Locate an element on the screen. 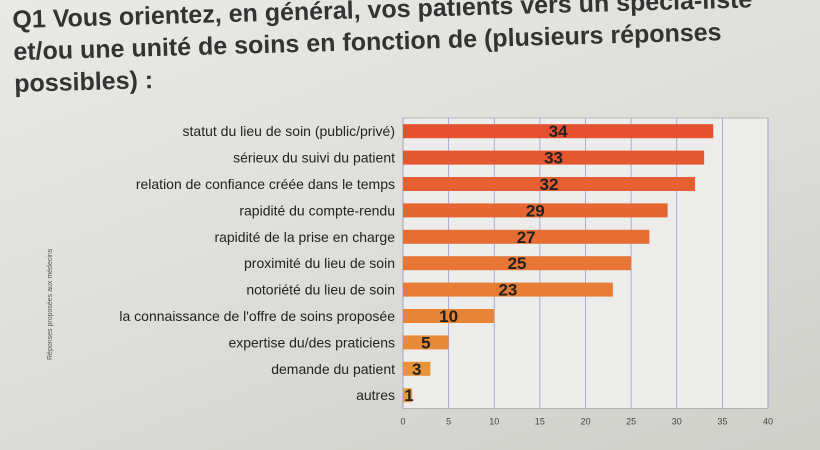  data-label: 1 is located at coordinates (408, 395).